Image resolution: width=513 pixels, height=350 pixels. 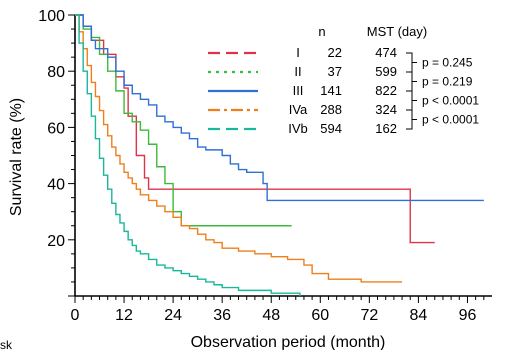 I want to click on x-axis-label: Observation period (month), so click(x=288, y=342).